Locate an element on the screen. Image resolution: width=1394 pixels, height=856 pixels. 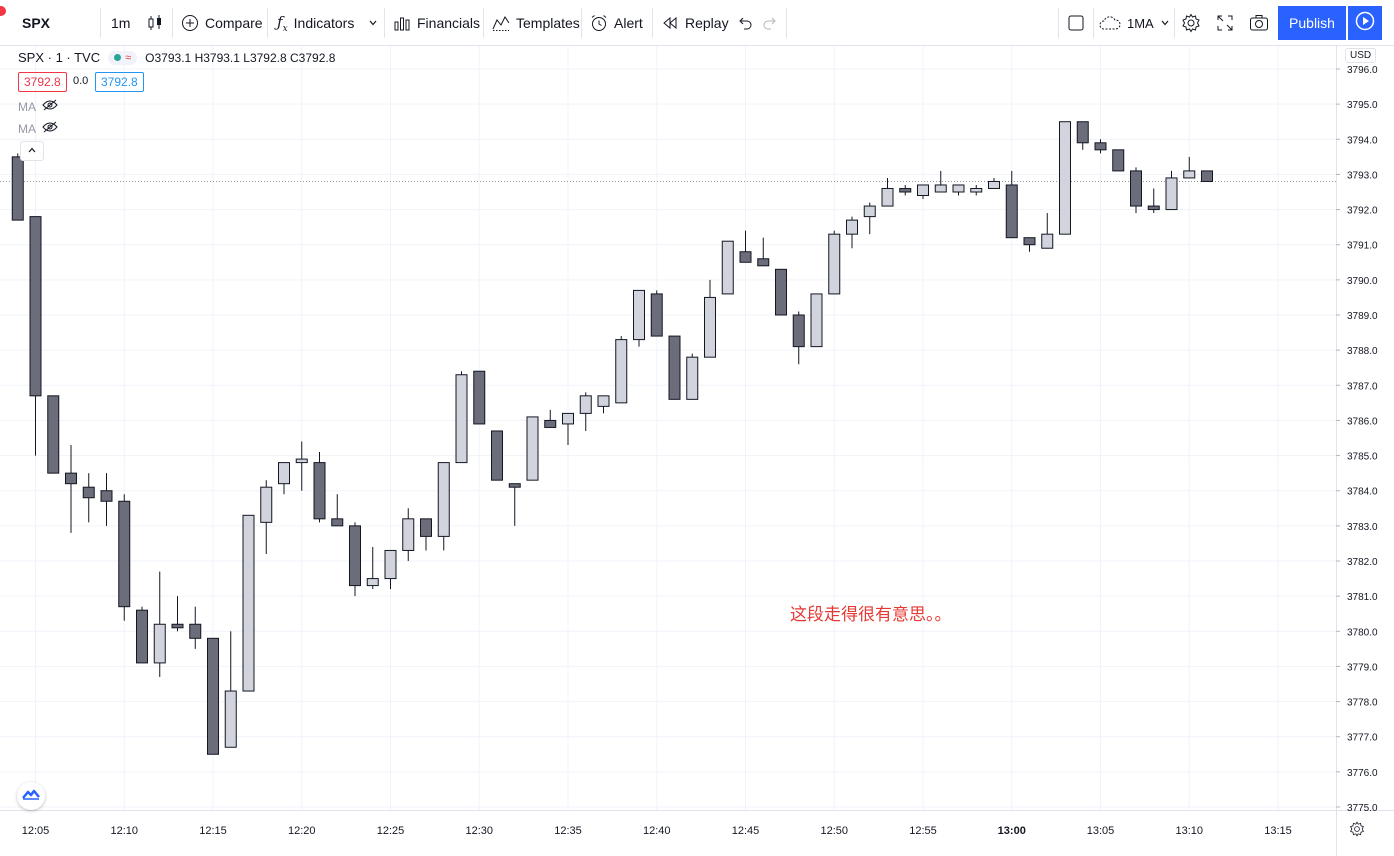
time-tick-label: 13:00 is located at coordinates (1012, 831).